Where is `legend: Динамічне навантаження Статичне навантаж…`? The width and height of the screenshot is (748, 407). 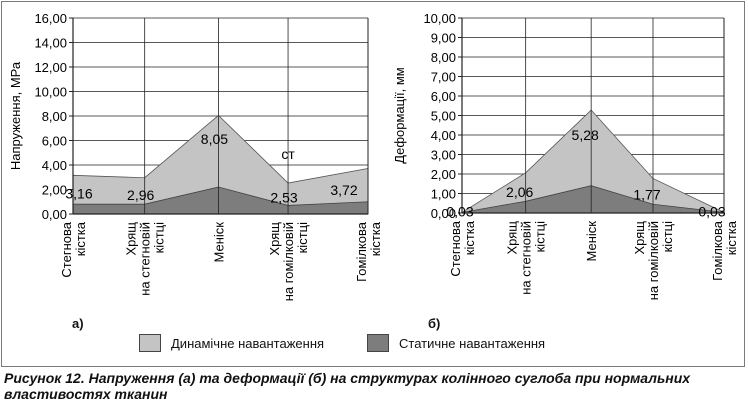 legend: Динамічне навантаження Статичне навантаж… is located at coordinates (374, 346).